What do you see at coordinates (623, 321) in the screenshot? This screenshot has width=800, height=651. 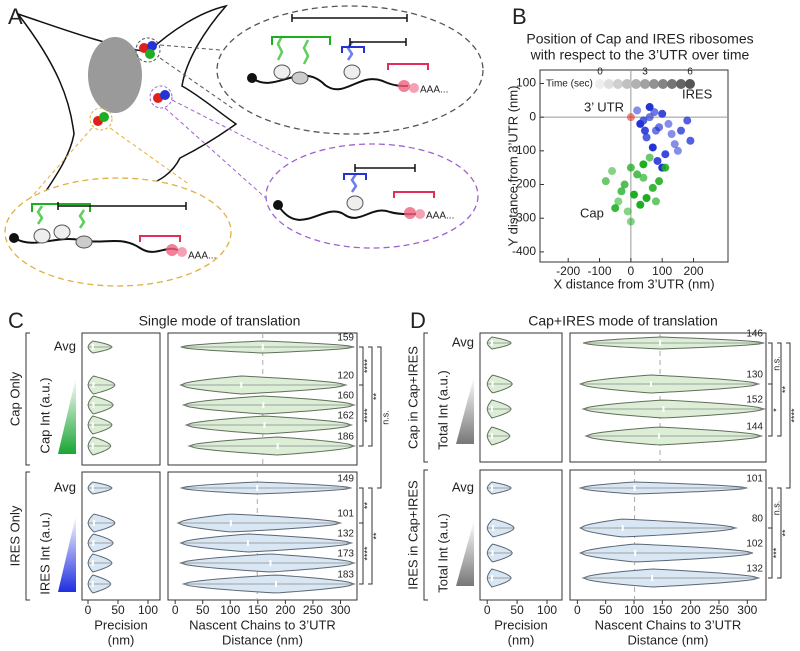 I see `chart-title: Cap+IRES mode of translation` at bounding box center [623, 321].